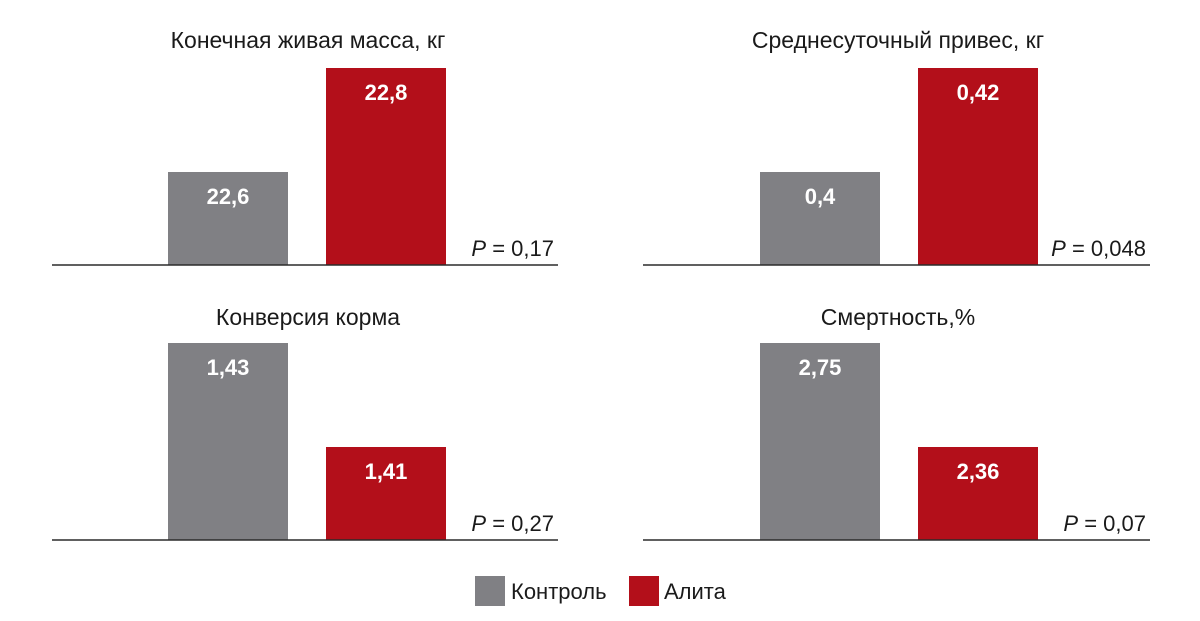 Image resolution: width=1200 pixels, height=621 pixels. I want to click on chart-legend: Контроль Алита, so click(601, 591).